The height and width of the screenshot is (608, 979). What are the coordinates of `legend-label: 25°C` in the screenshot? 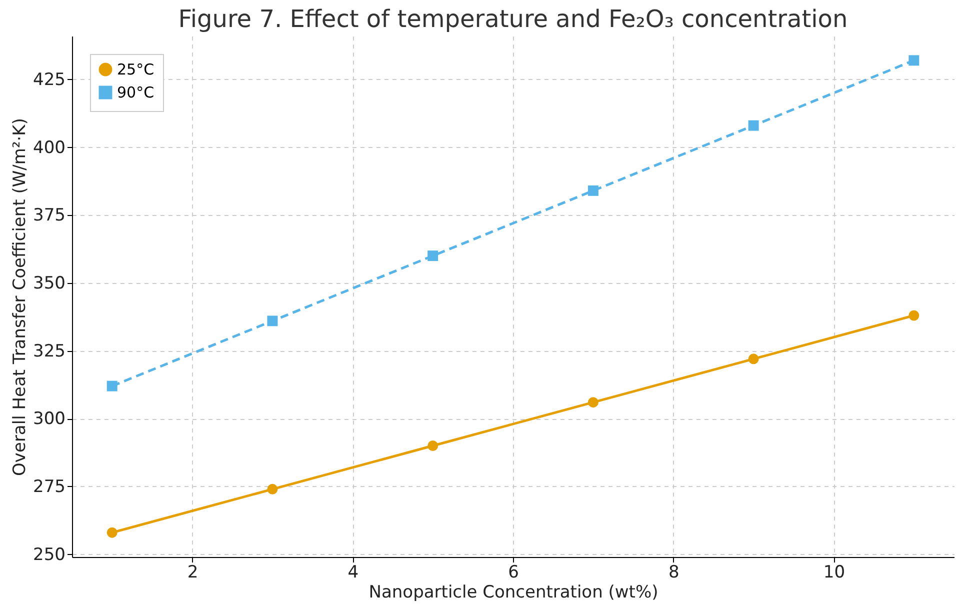 It's located at (135, 69).